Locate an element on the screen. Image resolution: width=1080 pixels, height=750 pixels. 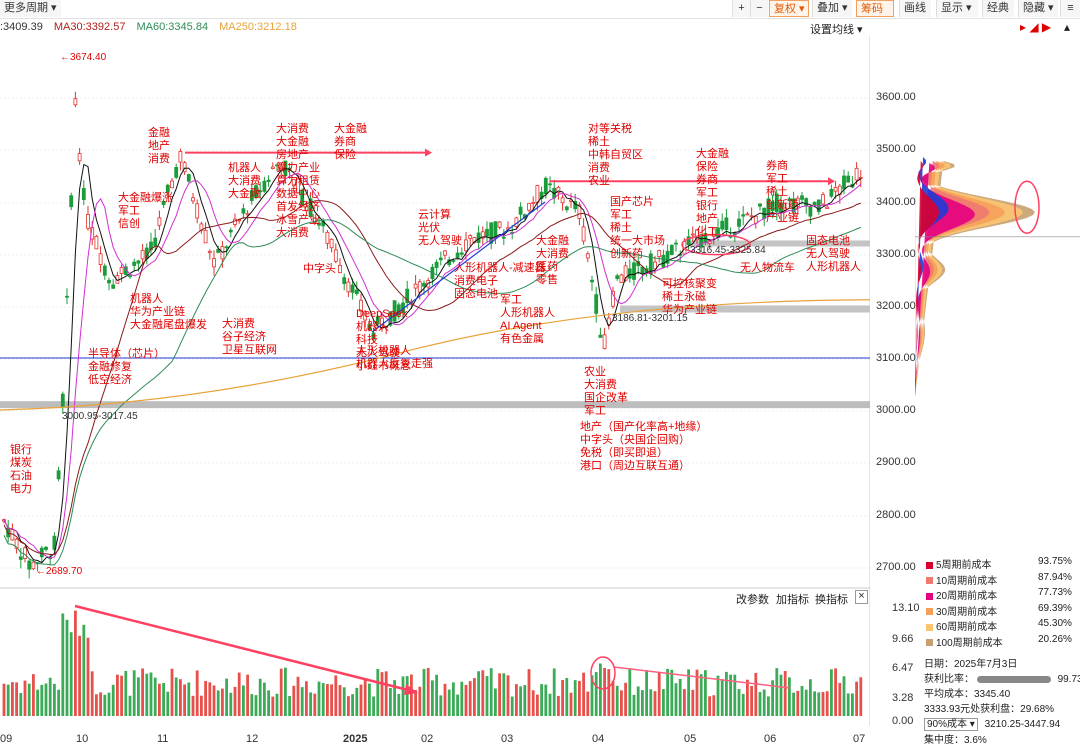
xianshi-button: 显示 ▾ is located at coordinates (957, 8).